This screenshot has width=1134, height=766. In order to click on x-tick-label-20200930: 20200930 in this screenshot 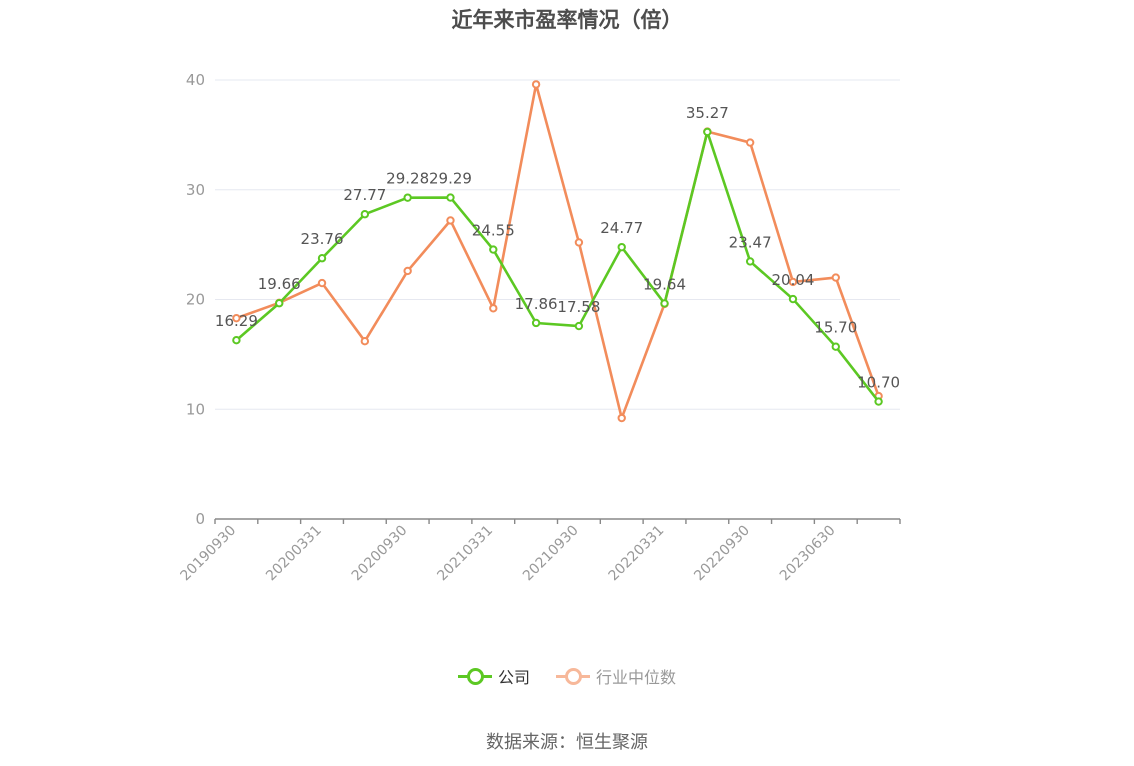, I will do `click(380, 554)`.